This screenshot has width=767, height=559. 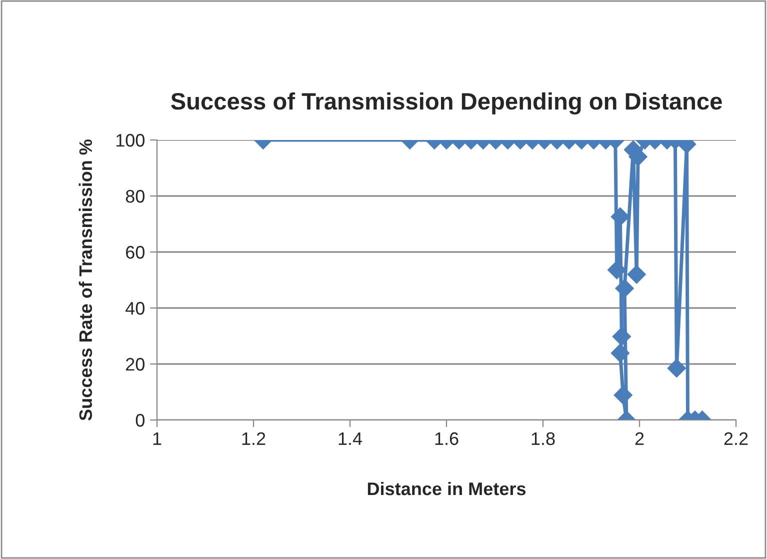 I want to click on x-axis-title: Distance in Meters, so click(x=447, y=489).